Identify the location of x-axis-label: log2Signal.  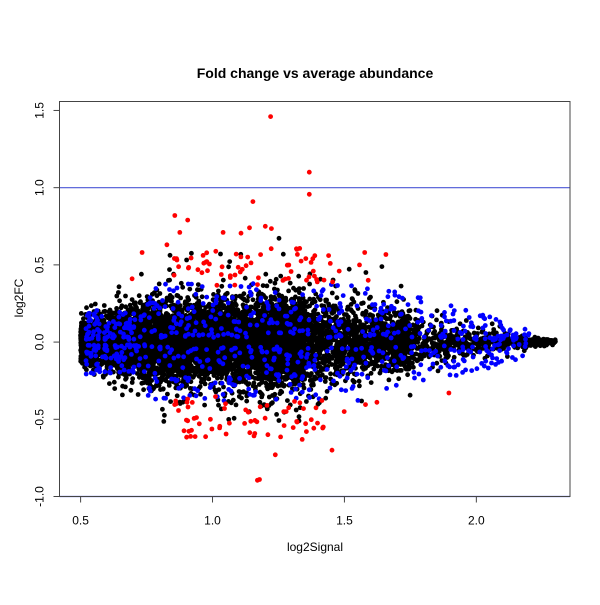
(315, 547).